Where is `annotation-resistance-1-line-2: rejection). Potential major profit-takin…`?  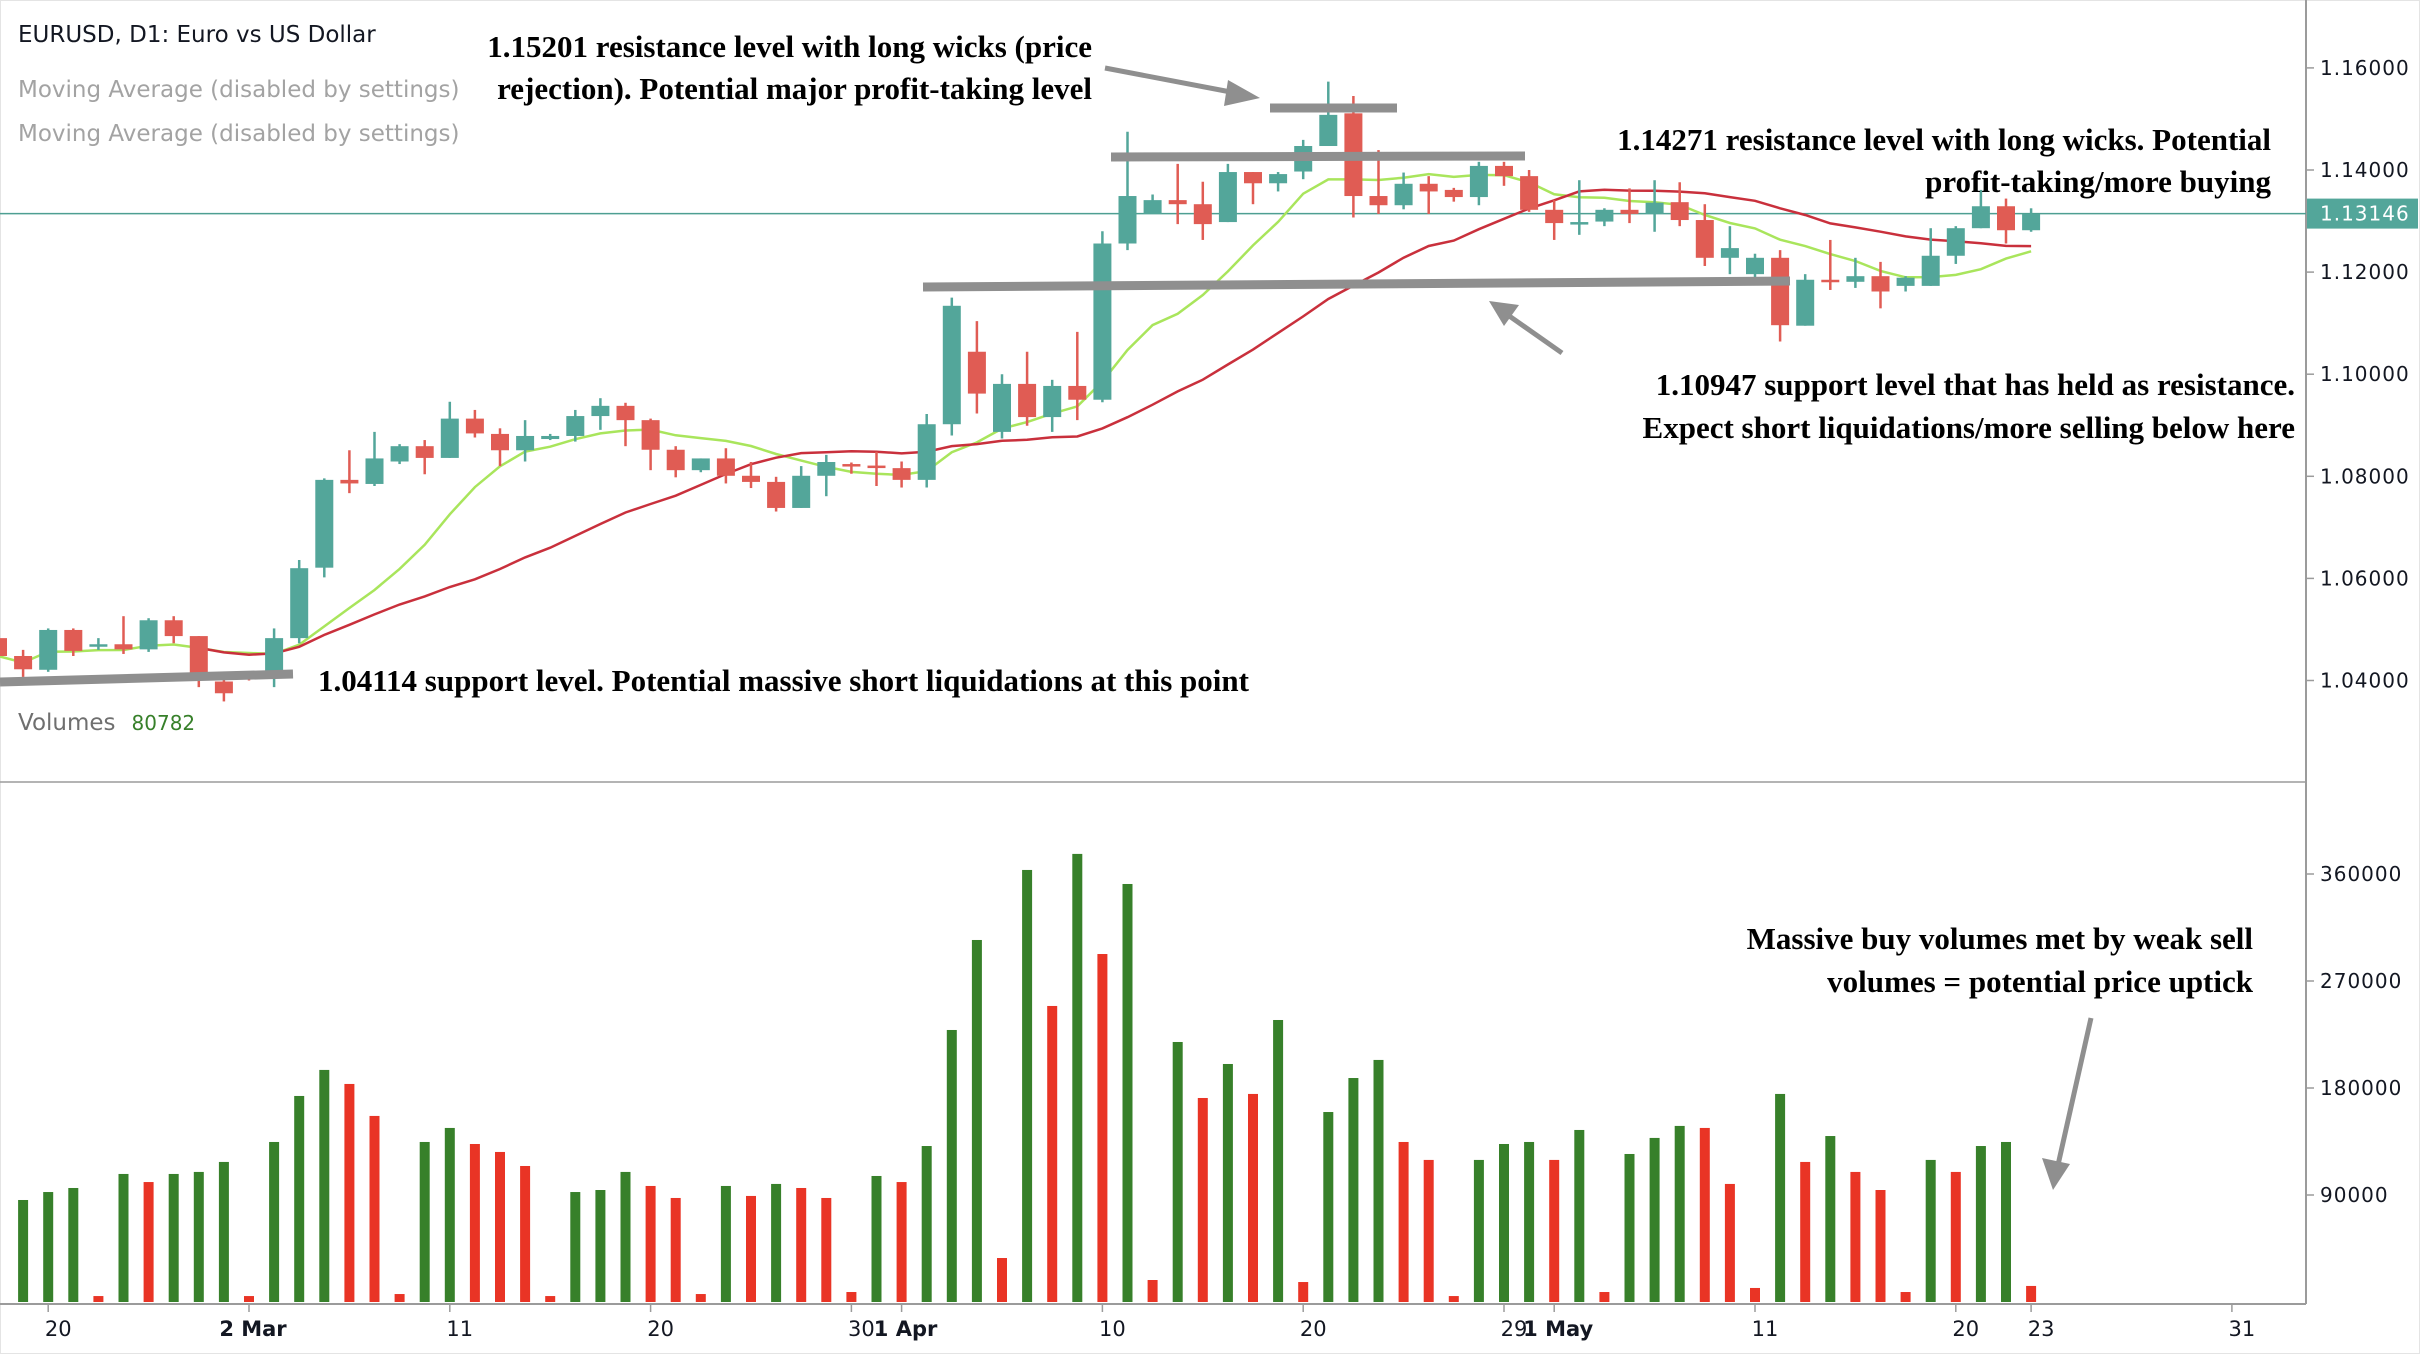 annotation-resistance-1-line-2: rejection). Potential major profit-takin… is located at coordinates (794, 88).